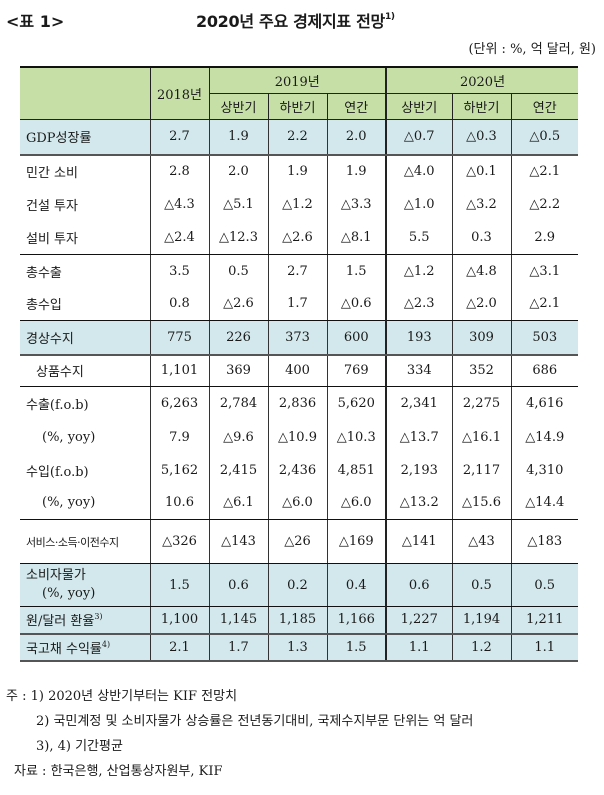 The width and height of the screenshot is (604, 795). I want to click on cell: 226, so click(238, 338).